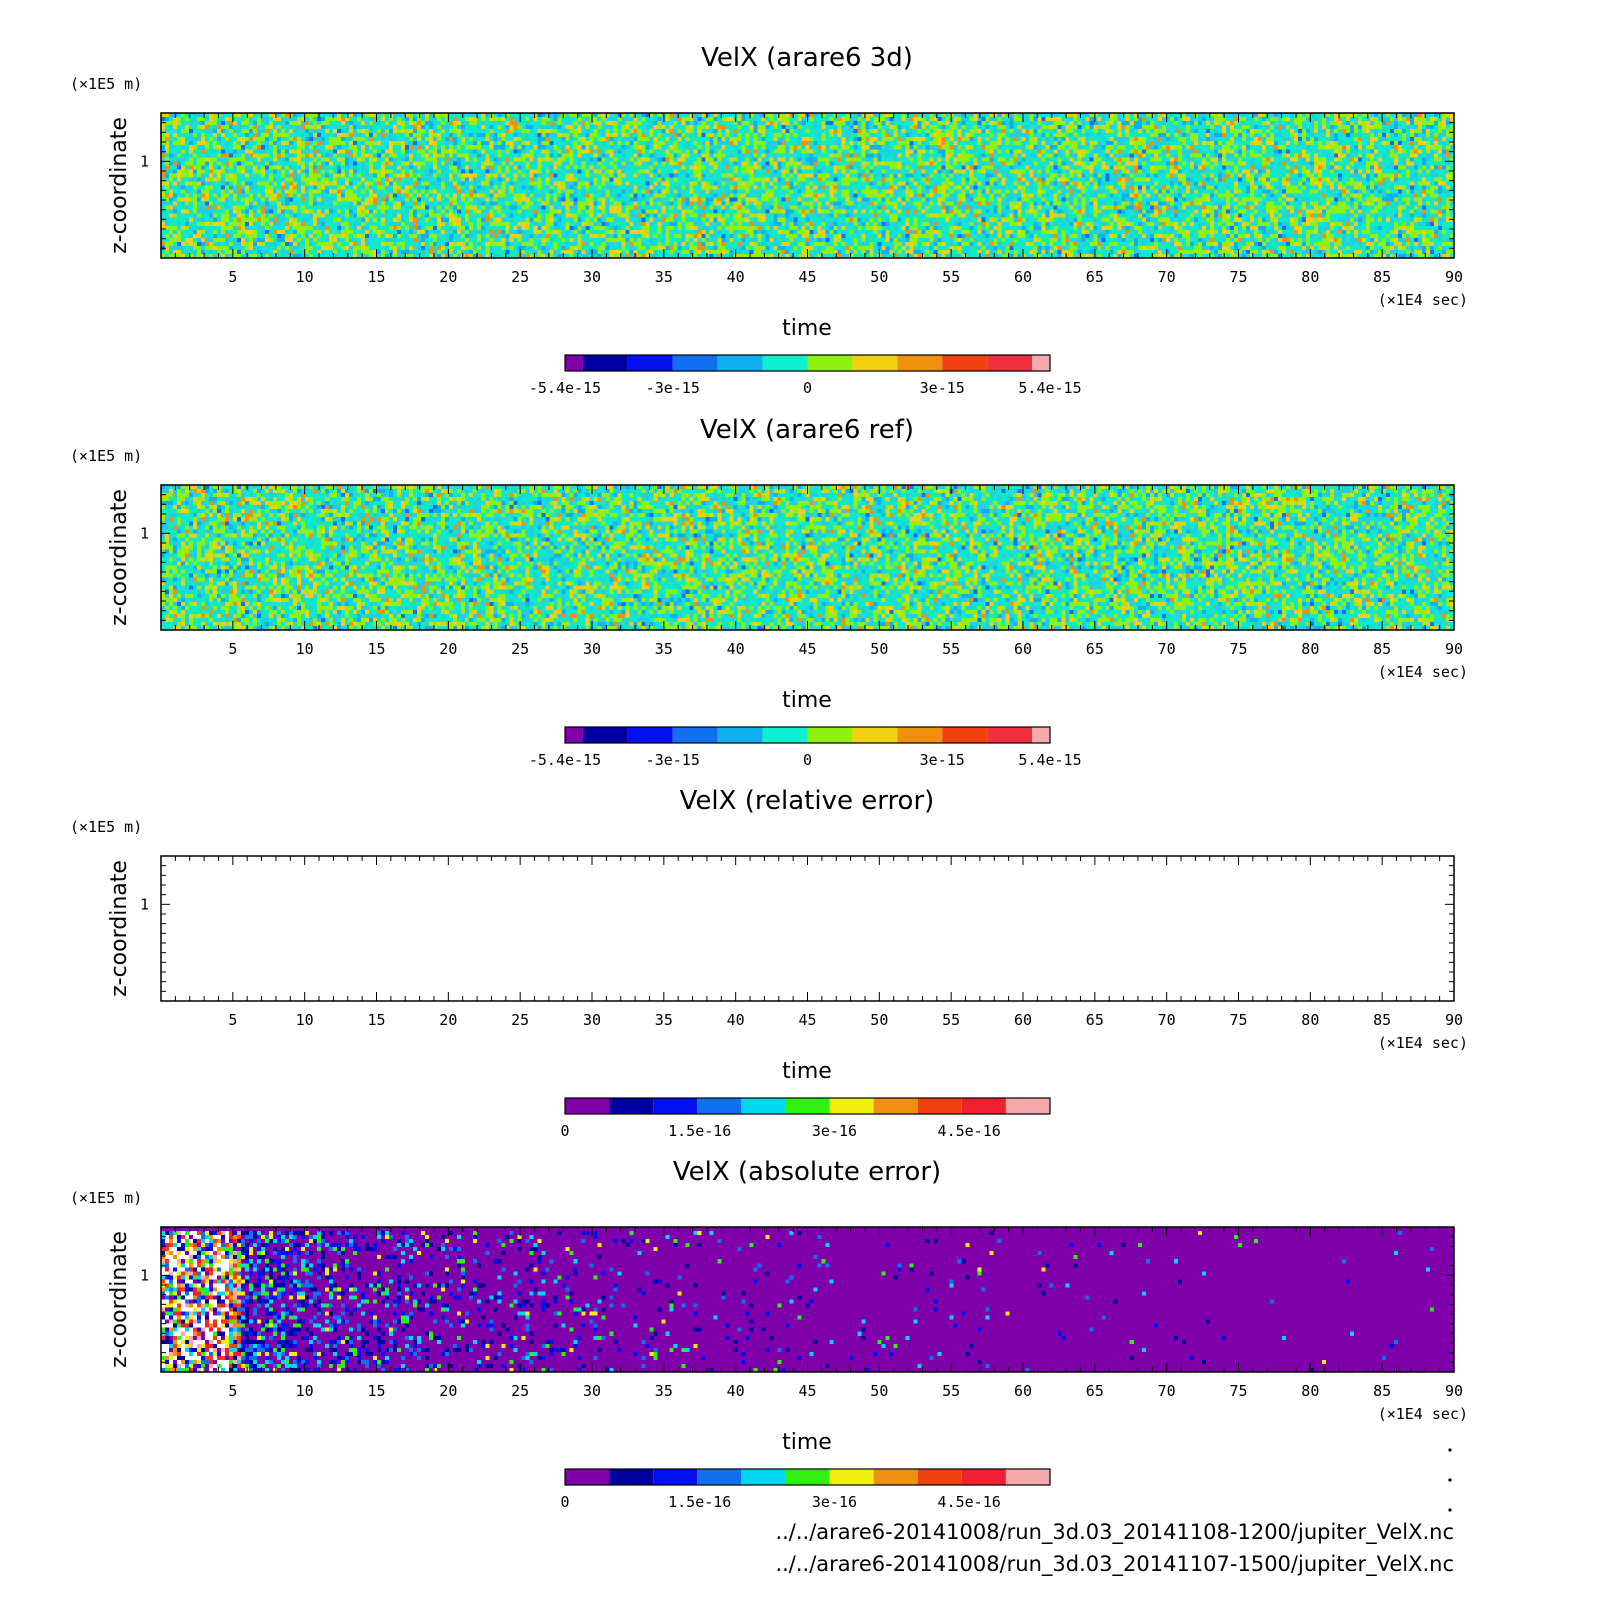 This screenshot has width=1604, height=1604. What do you see at coordinates (807, 430) in the screenshot?
I see `panel-title: VelX (arare6 ref)` at bounding box center [807, 430].